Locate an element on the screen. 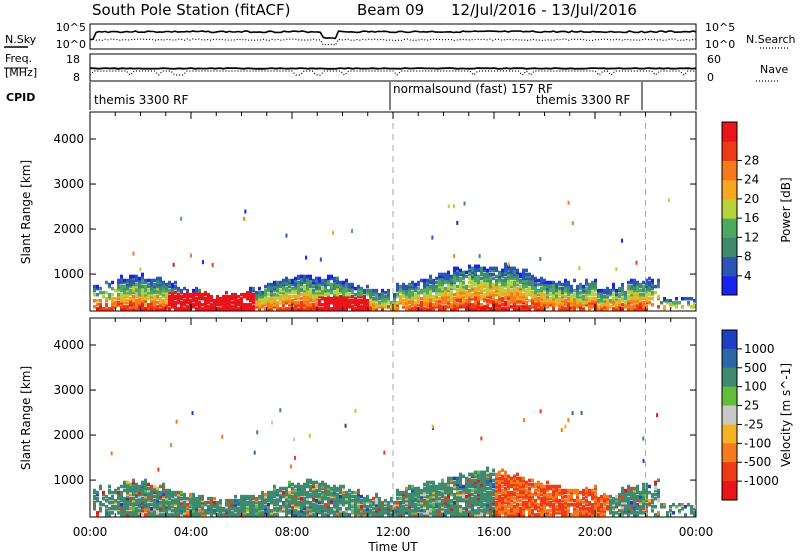 The width and height of the screenshot is (800, 554). velocity-colorbar-frame is located at coordinates (729, 415).